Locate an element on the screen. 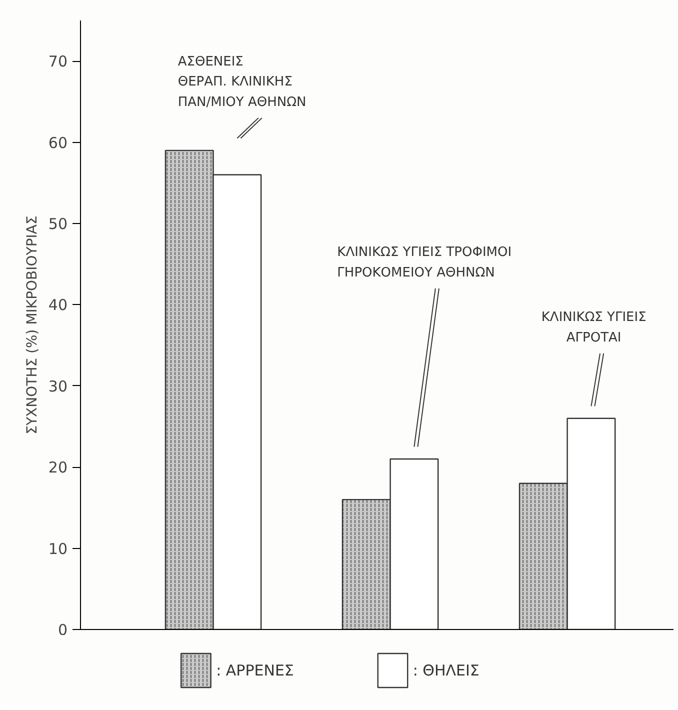 The image size is (678, 710). y-axis-title: ΣΥΧΝΟΤΗΣ (%) ΜΙΚΡΟΒΙΟΥΡΙΑΣ is located at coordinates (32, 325).